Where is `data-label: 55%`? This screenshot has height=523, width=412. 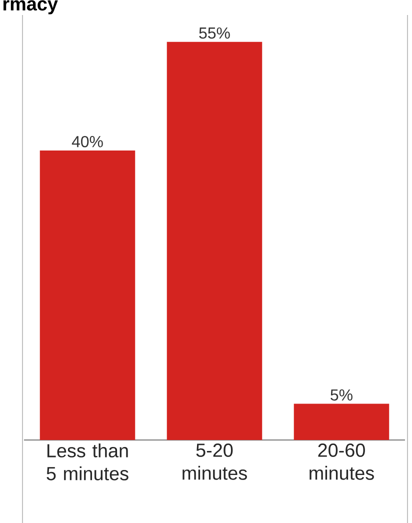 data-label: 55% is located at coordinates (214, 33).